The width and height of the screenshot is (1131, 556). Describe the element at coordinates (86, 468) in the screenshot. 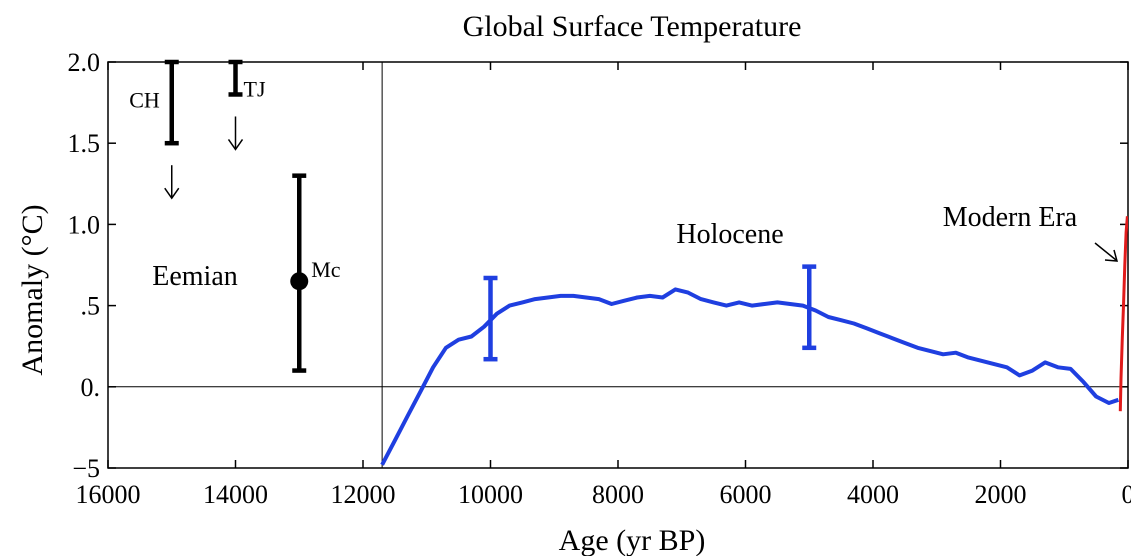

I see `y-tick-label: −5` at that location.